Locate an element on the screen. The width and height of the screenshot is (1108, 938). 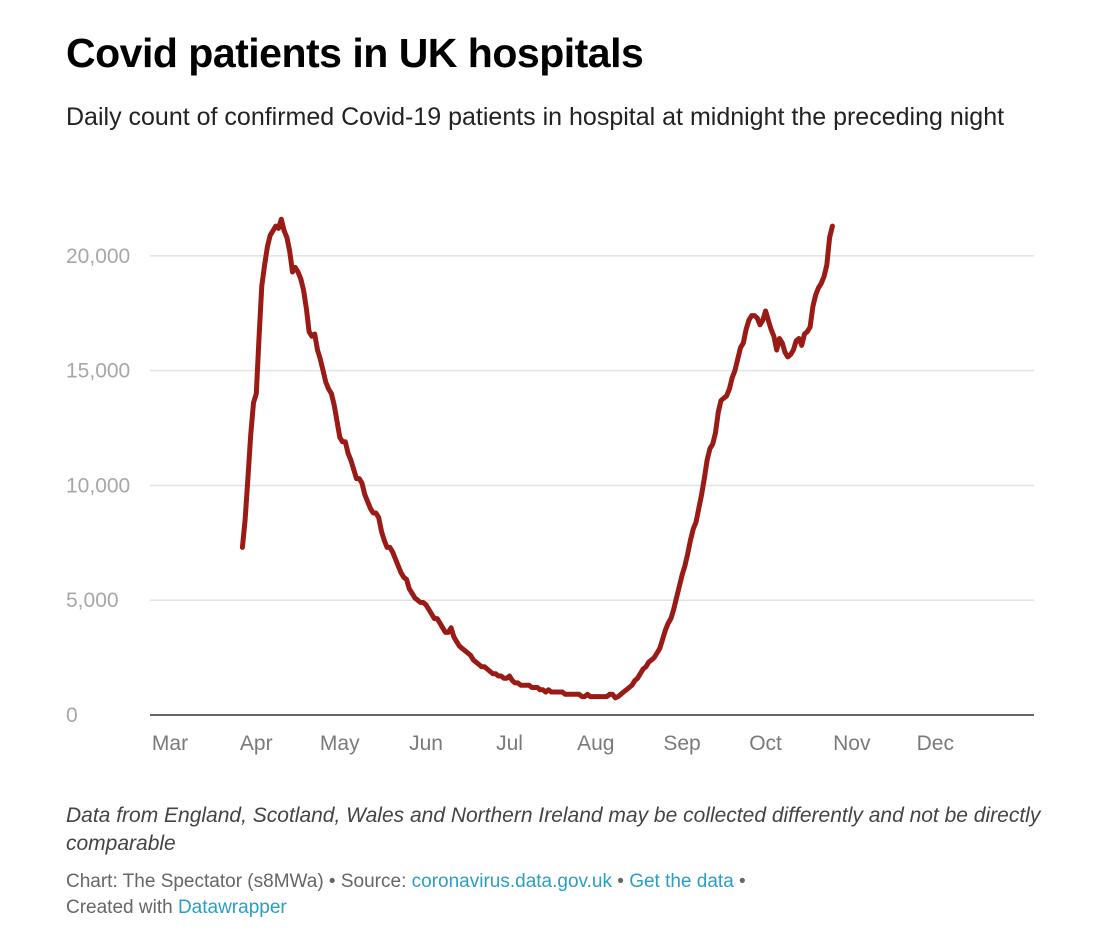
created-with-label: Created with is located at coordinates (122, 907).